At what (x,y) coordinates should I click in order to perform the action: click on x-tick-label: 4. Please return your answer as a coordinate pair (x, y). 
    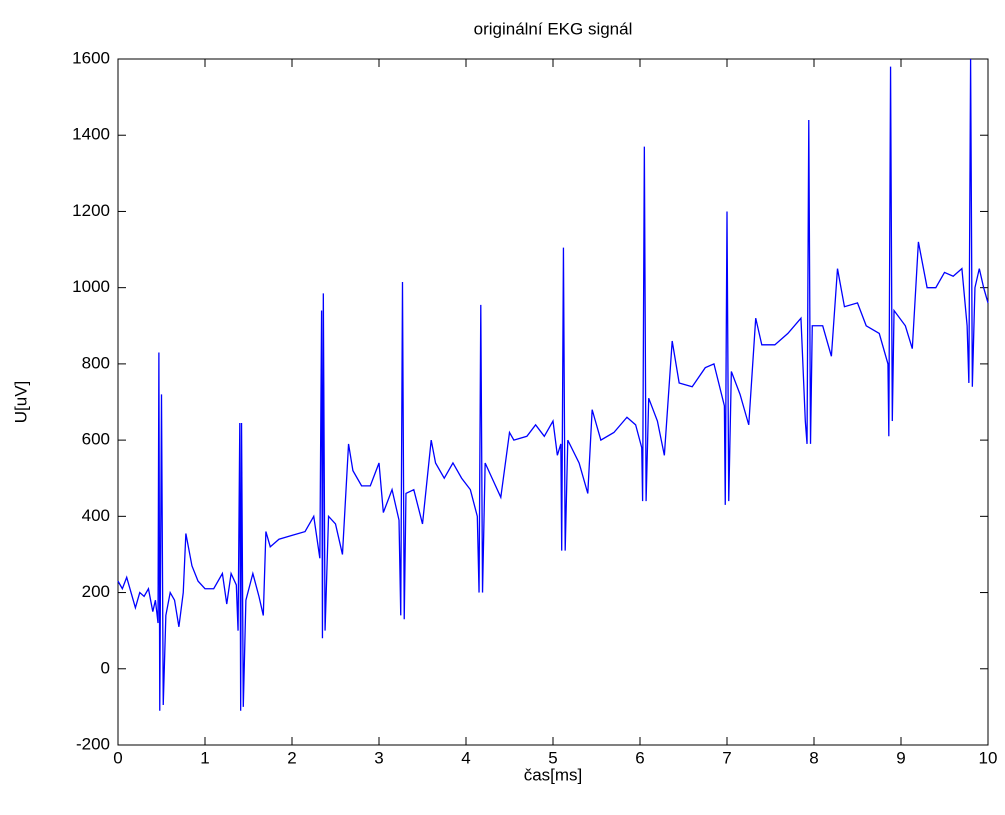
    Looking at the image, I should click on (465, 757).